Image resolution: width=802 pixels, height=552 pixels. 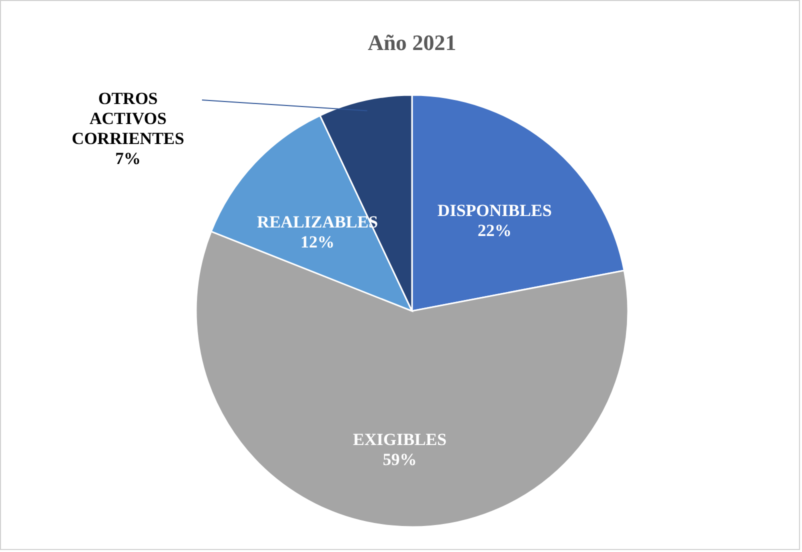 I want to click on data-label: 59%, so click(x=399, y=460).